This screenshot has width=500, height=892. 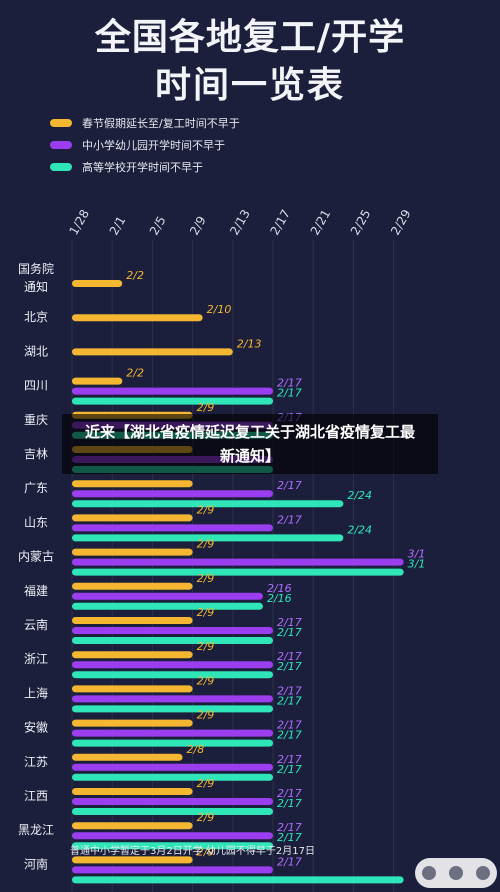 What do you see at coordinates (321, 222) in the screenshot?
I see `x-tick-label: 2/21` at bounding box center [321, 222].